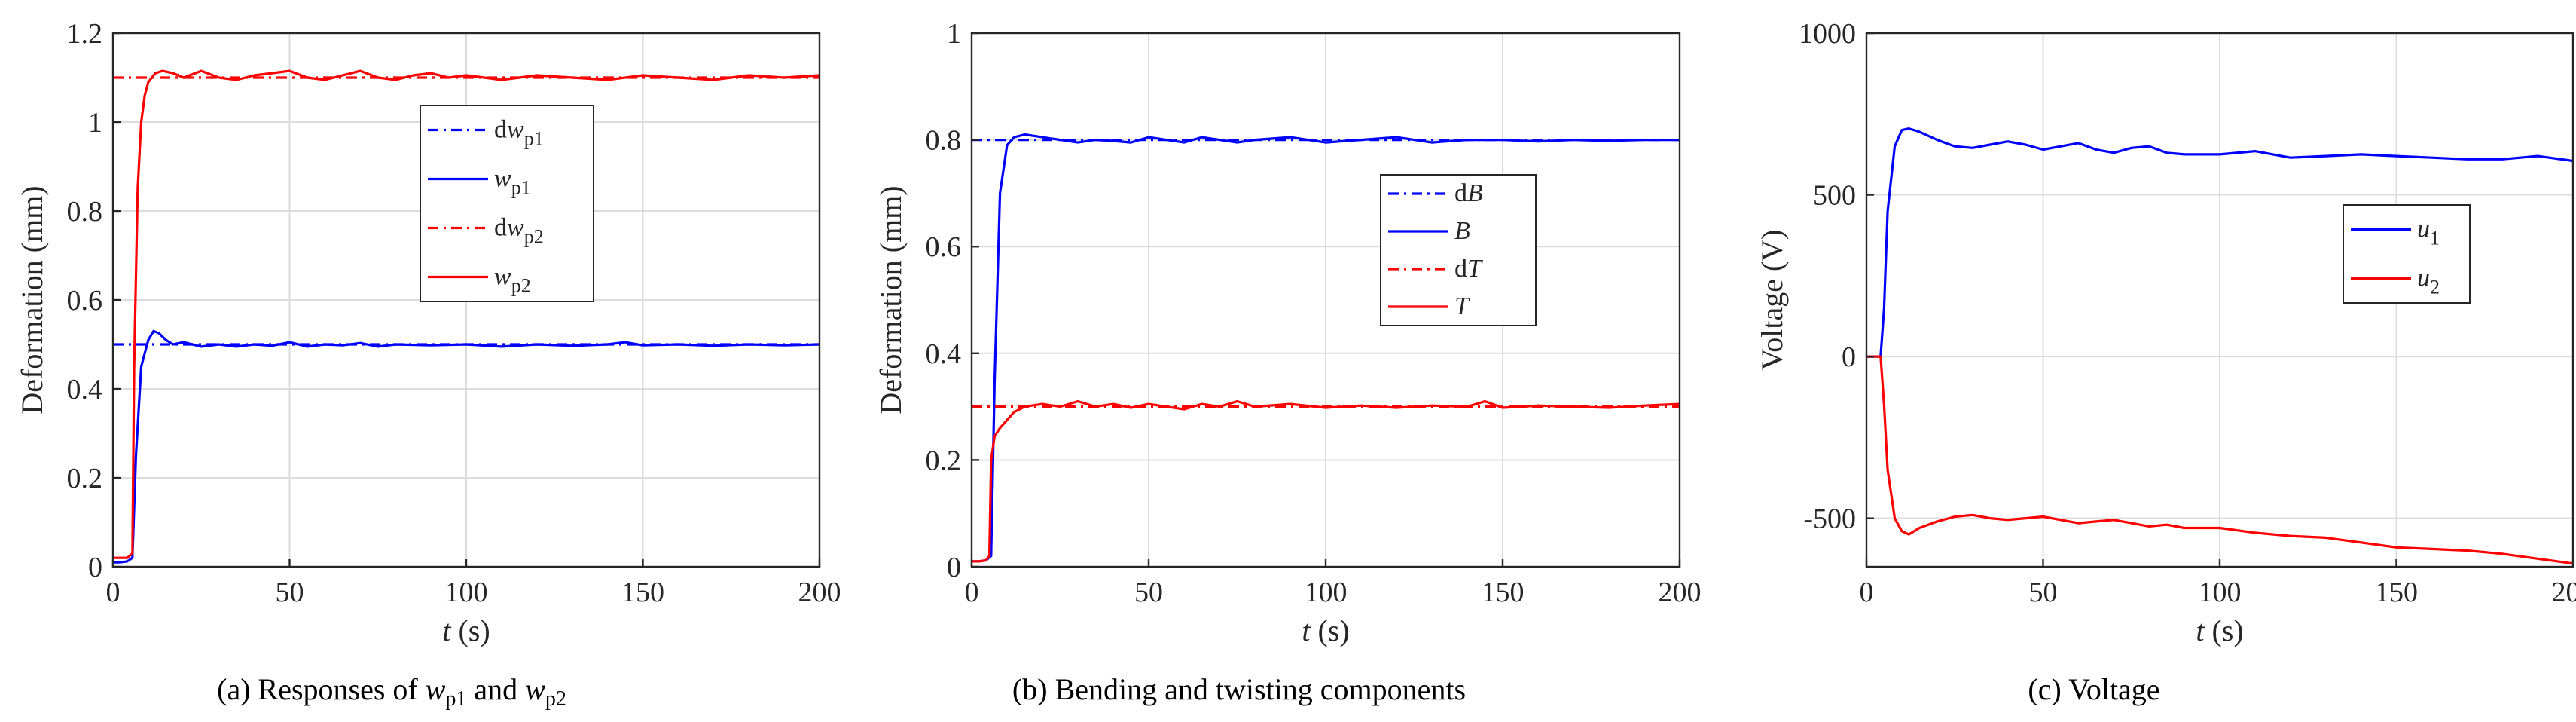 This screenshot has width=2576, height=722. I want to click on legend: dB BdT T, so click(1459, 250).